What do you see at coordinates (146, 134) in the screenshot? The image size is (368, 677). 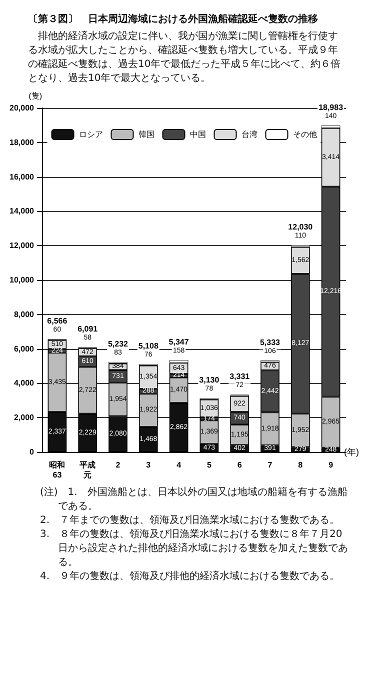 I see `legend-label: 韓国` at bounding box center [146, 134].